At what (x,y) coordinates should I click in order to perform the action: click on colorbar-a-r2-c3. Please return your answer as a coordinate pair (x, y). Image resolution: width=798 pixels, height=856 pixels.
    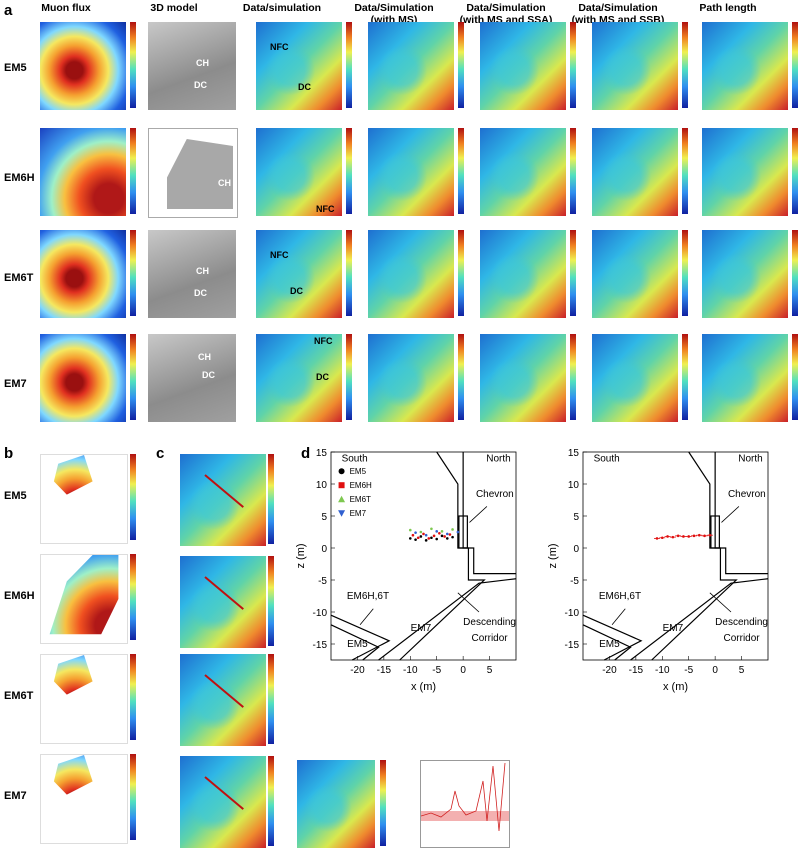
    Looking at the image, I should click on (461, 273).